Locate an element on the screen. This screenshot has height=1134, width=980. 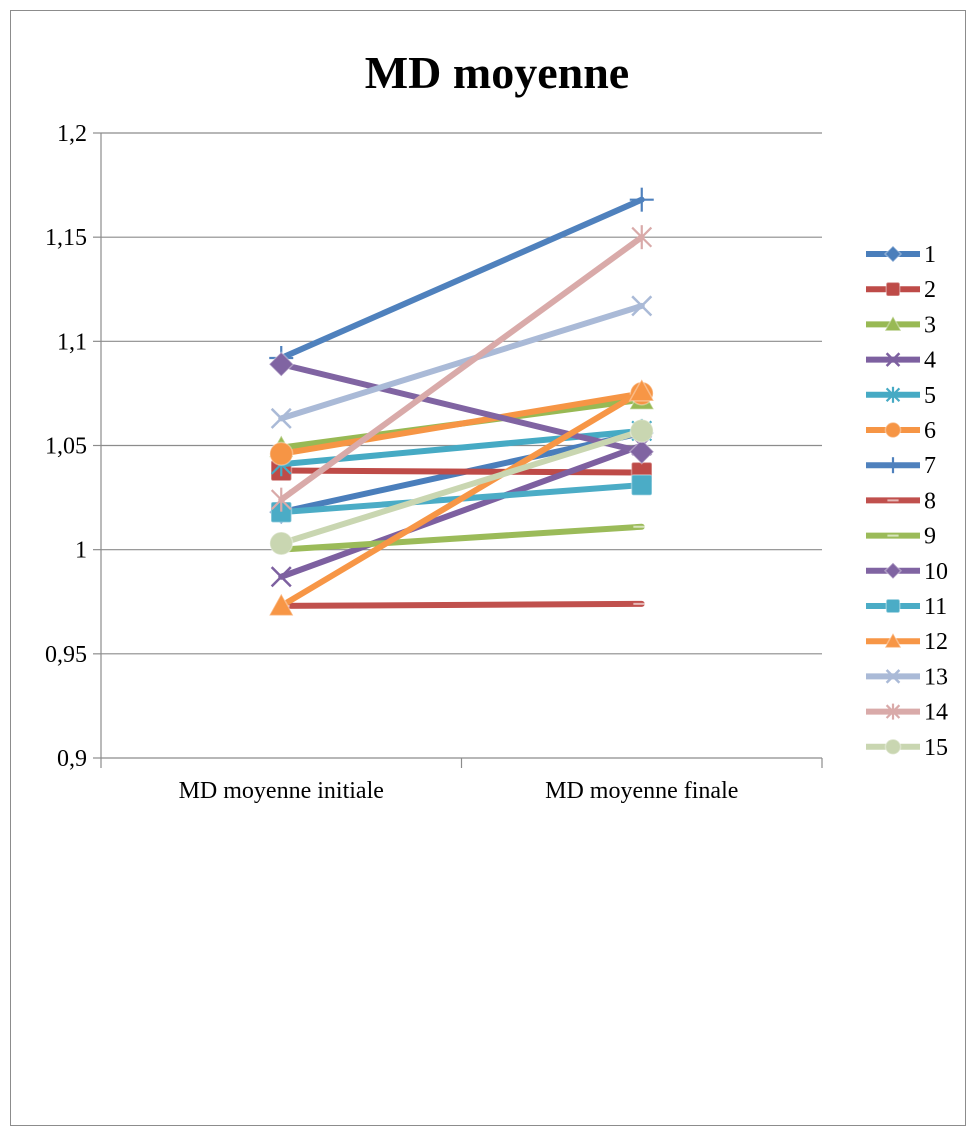
chart-title: MD moyenne is located at coordinates (497, 72).